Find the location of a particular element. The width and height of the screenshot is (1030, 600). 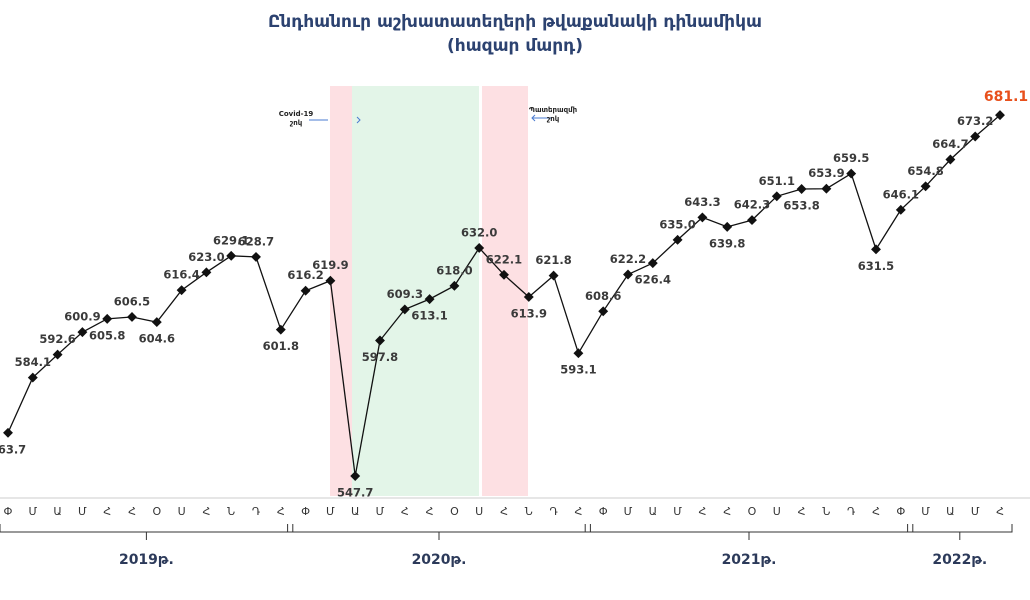

value-label: 629.1 is located at coordinates (231, 240).